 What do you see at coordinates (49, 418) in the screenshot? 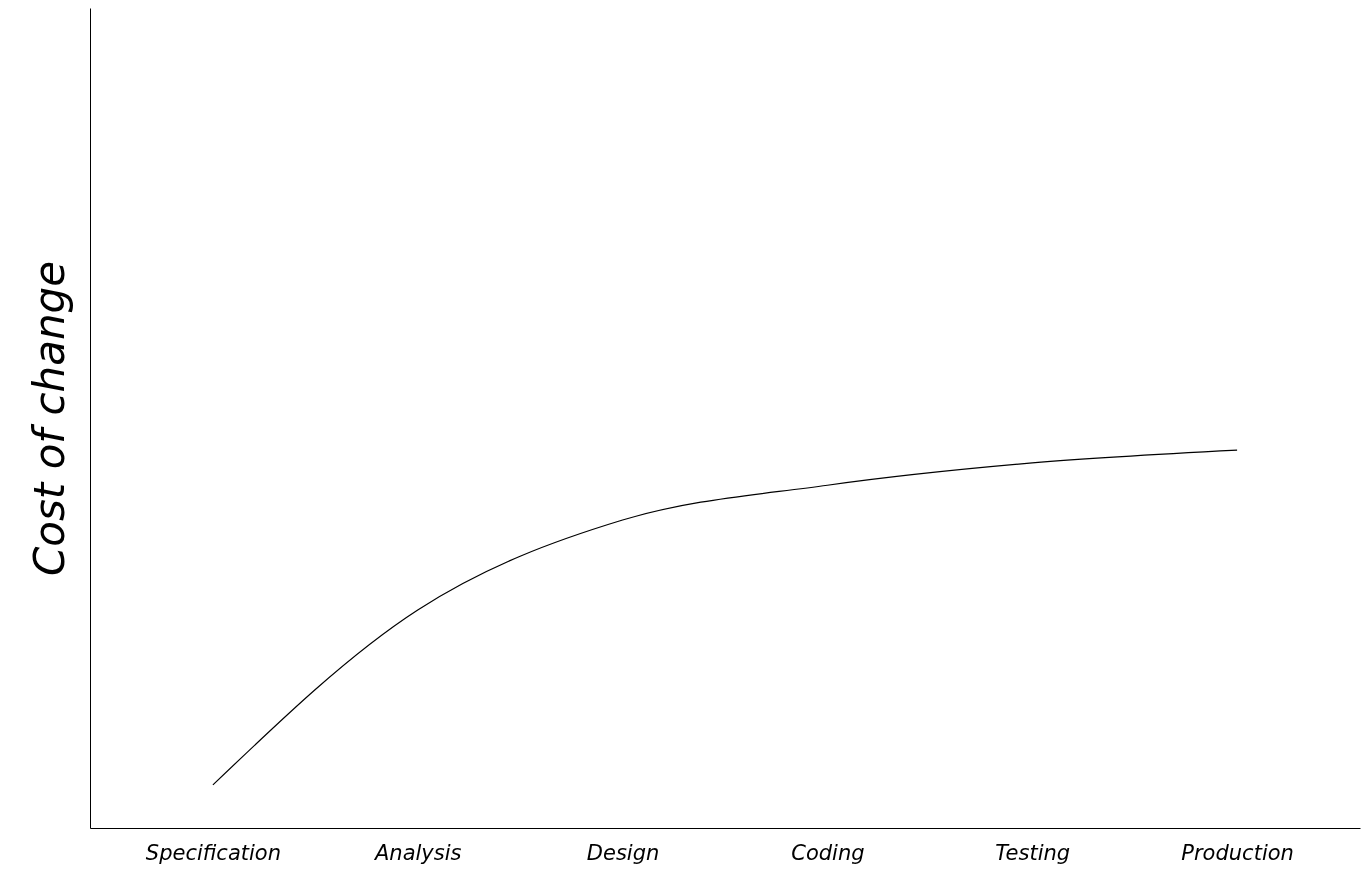
I see `y-axis-title: Cost of change` at bounding box center [49, 418].